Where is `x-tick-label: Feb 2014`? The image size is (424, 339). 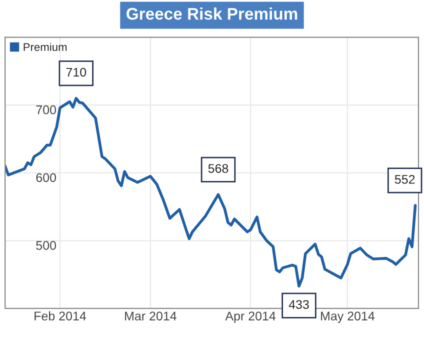 x-tick-label: Feb 2014 is located at coordinates (60, 315).